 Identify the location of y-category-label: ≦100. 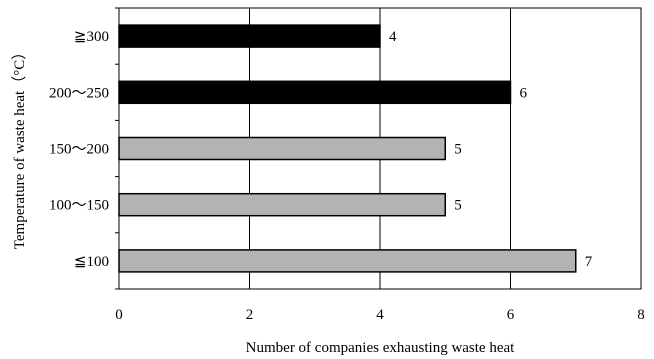
(91, 262).